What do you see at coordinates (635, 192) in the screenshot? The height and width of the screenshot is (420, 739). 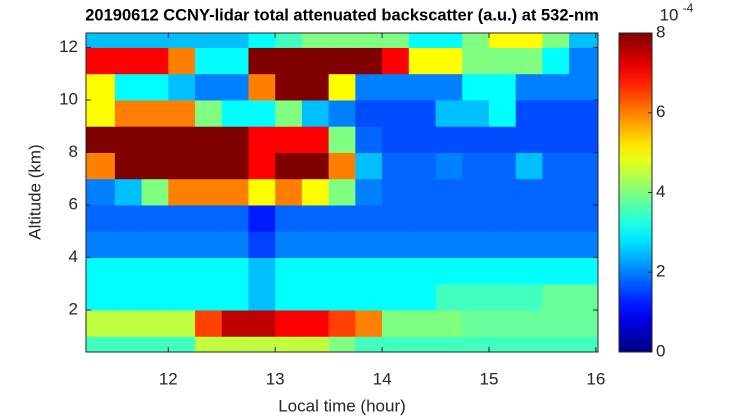 I see `colorbar` at bounding box center [635, 192].